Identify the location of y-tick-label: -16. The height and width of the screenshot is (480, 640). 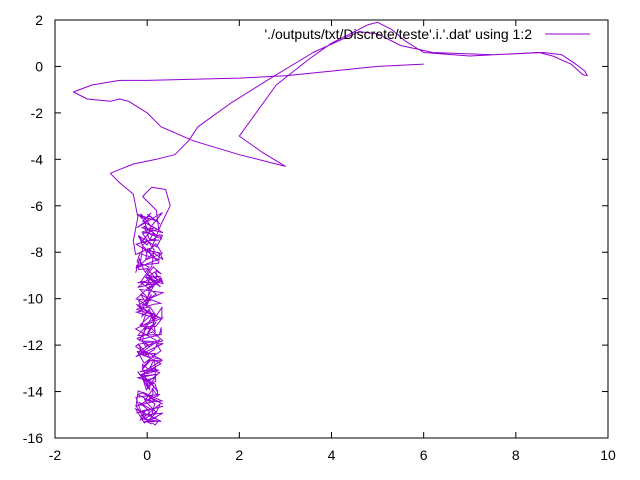
(33, 438).